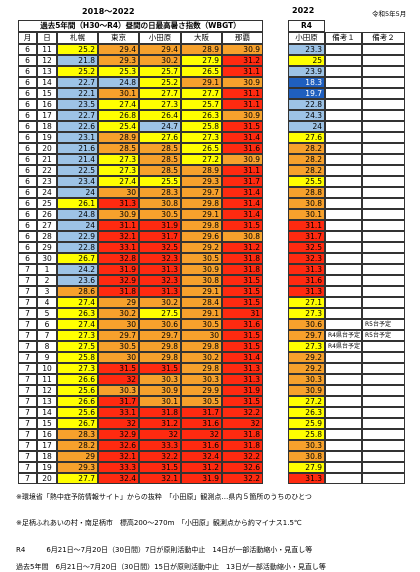  I want to click on wbgt-cell: 30.3, so click(118, 390).